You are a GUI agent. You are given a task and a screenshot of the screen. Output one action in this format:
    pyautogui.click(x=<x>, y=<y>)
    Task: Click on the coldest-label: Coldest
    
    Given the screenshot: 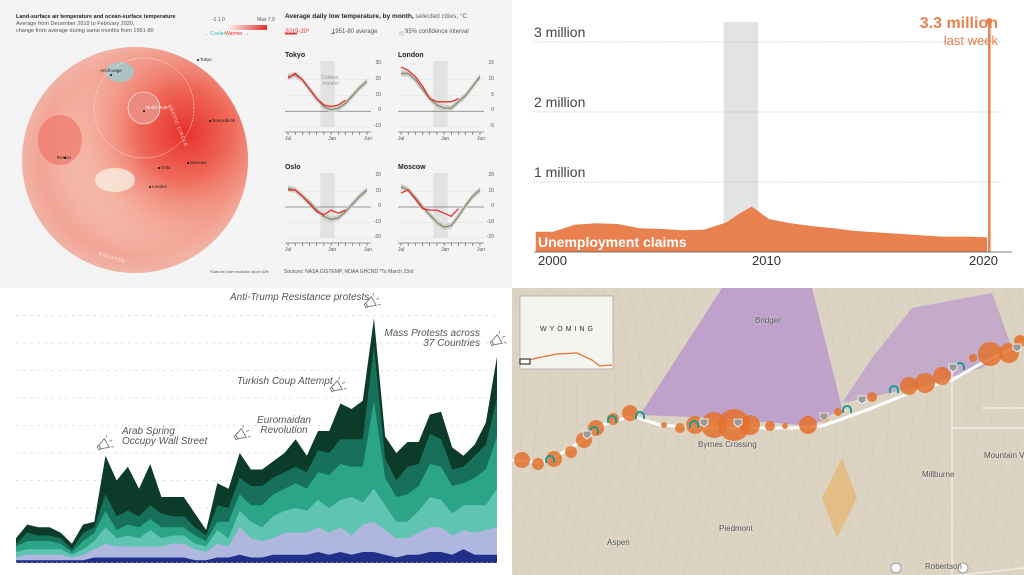 What is the action you would take?
    pyautogui.click(x=330, y=78)
    